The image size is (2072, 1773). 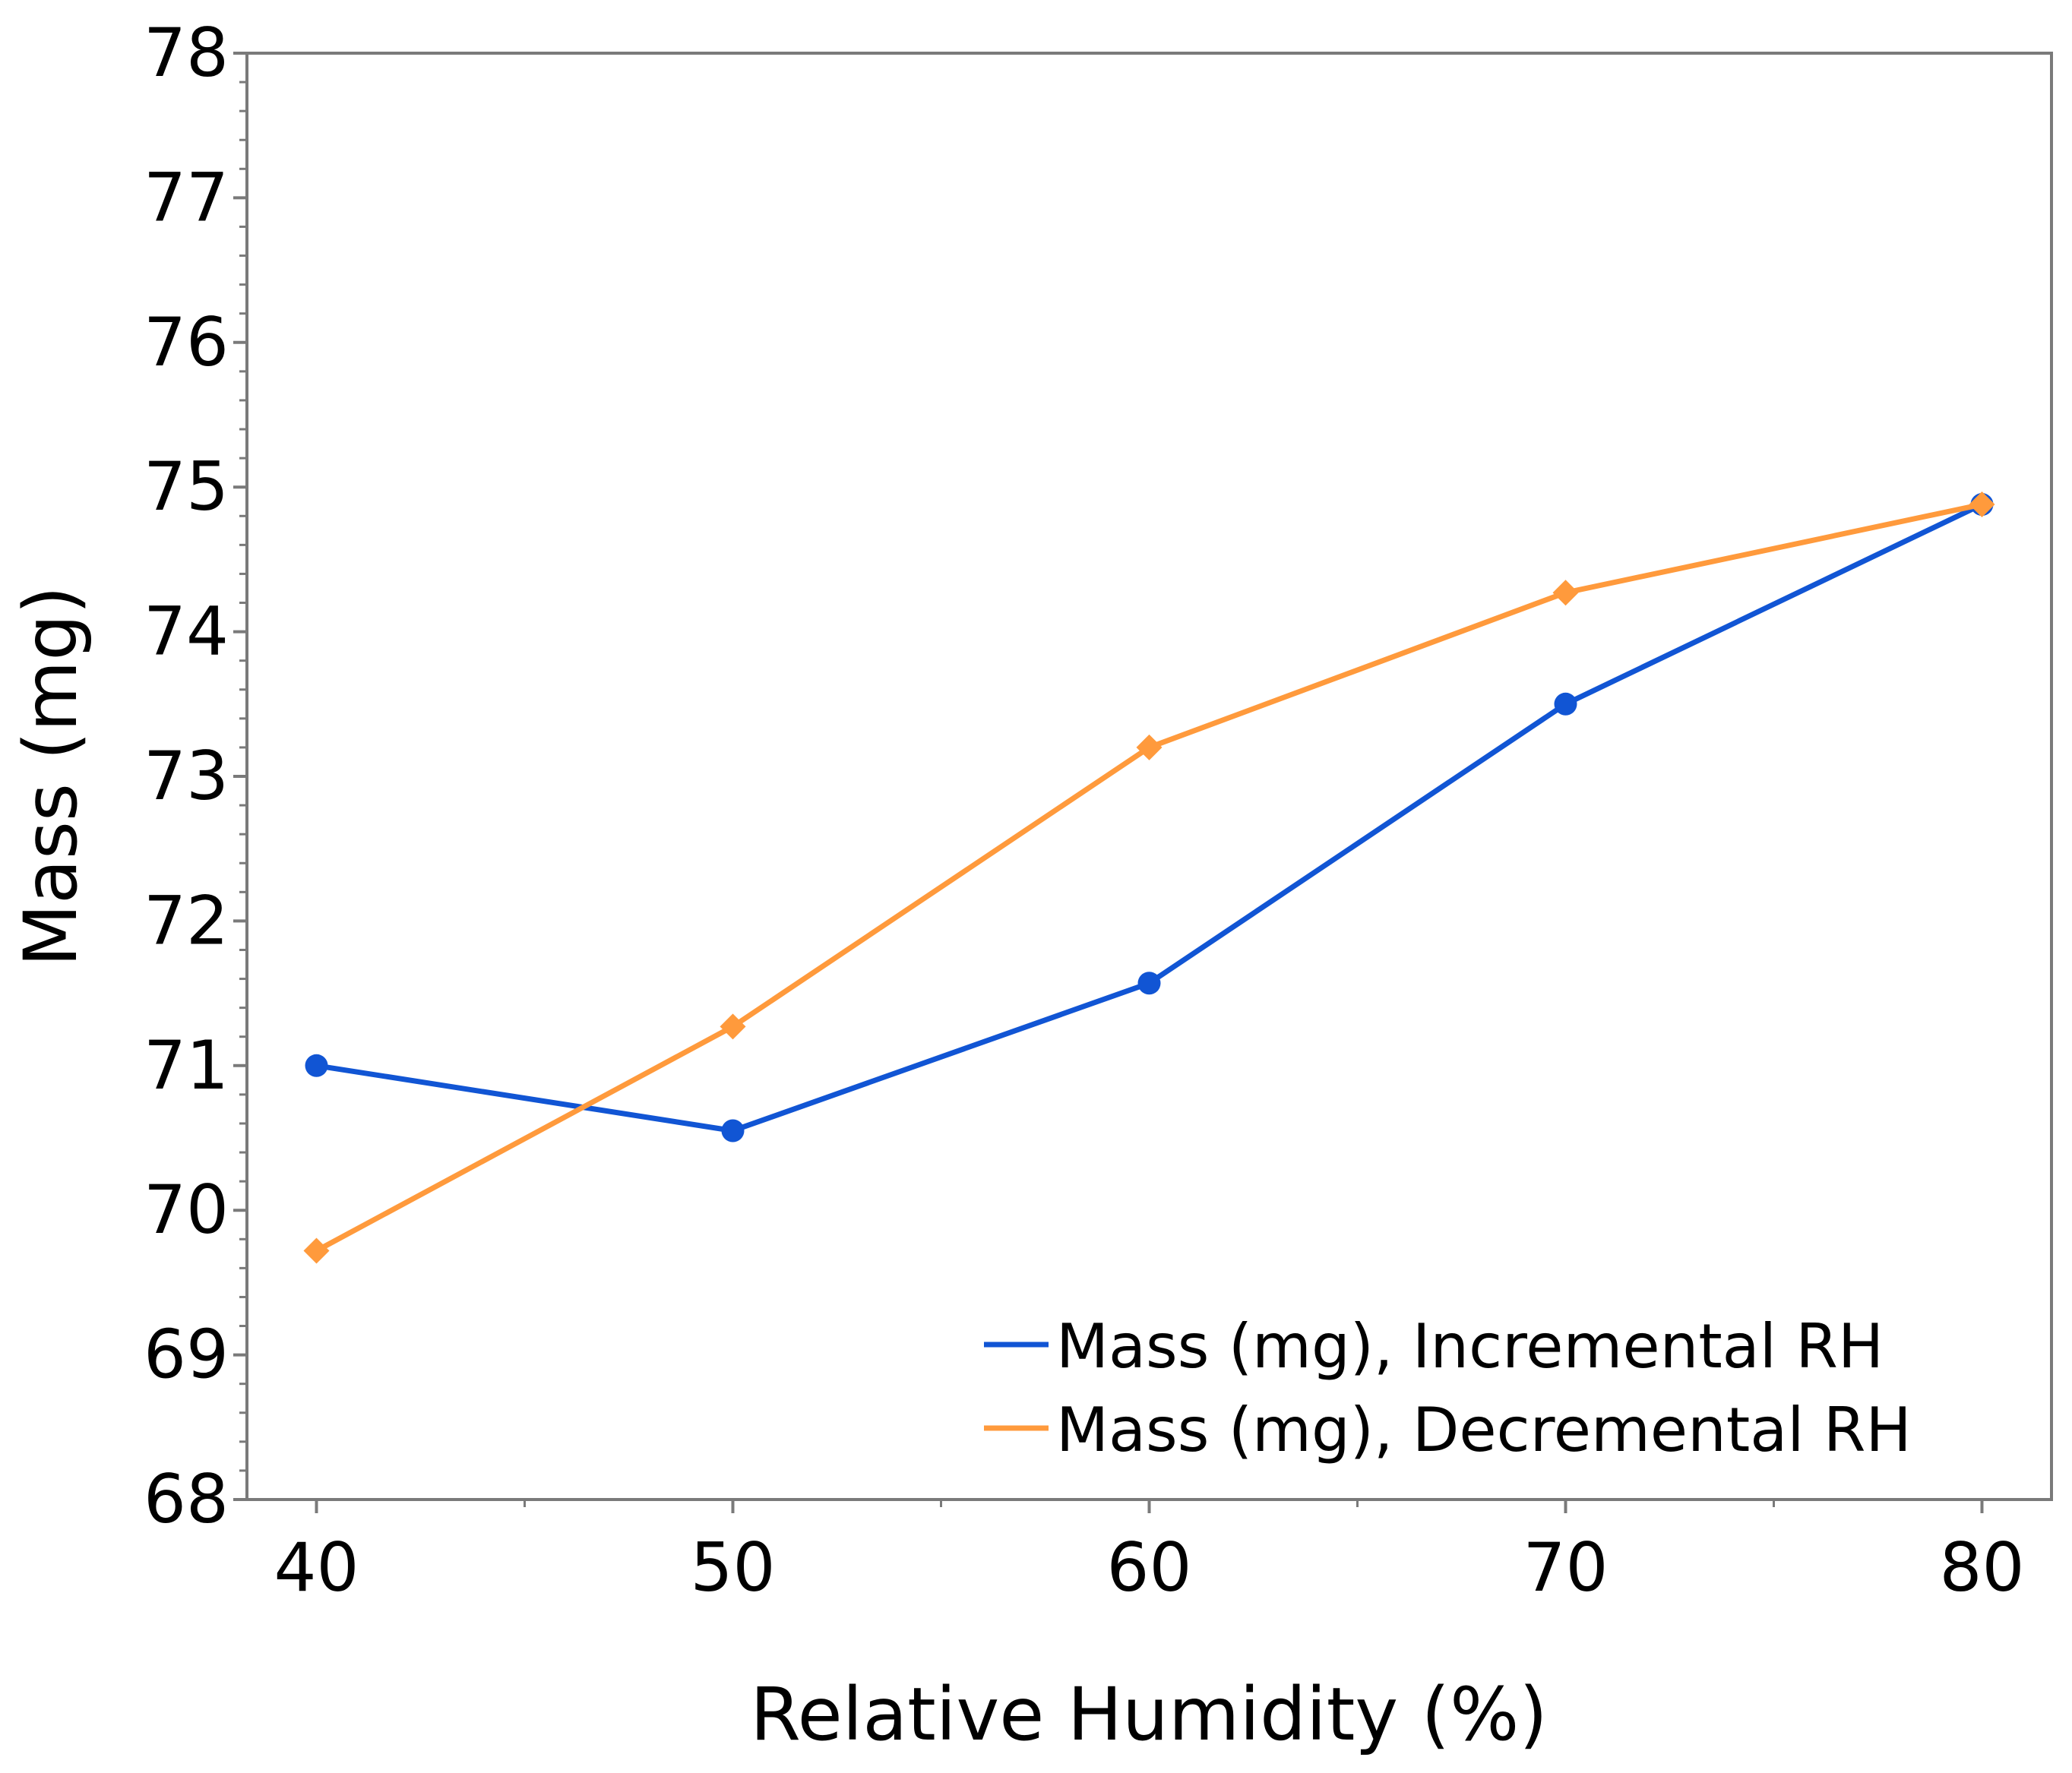 I want to click on y-tick-label-71: 71, so click(x=186, y=1065).